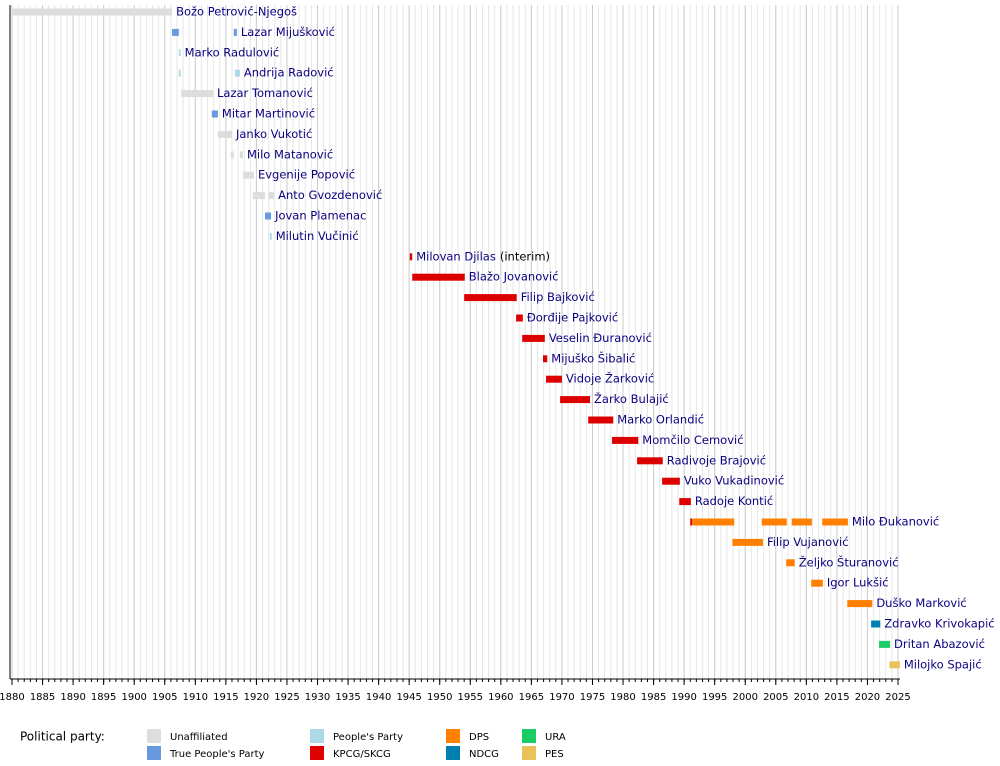  I want to click on x-tick-label: 2015, so click(836, 697).